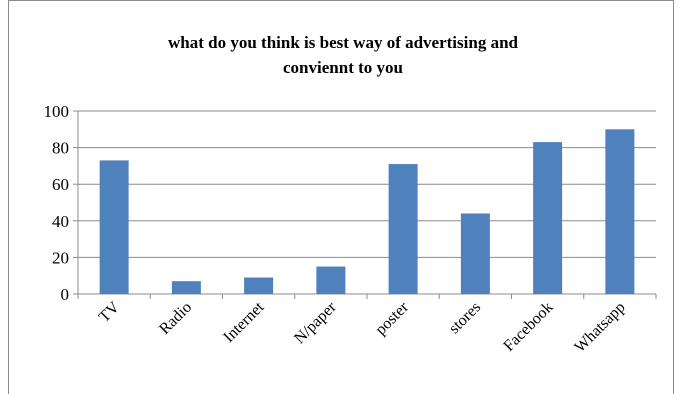 This screenshot has height=394, width=686. I want to click on bar-stores, so click(475, 253).